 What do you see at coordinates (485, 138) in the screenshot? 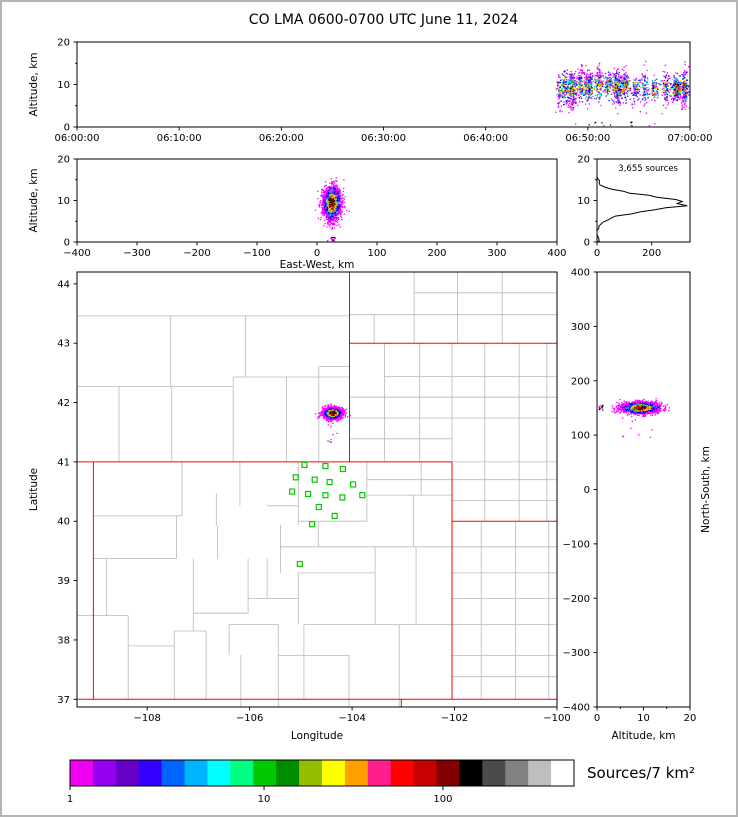
I see `tick-label: 06:40:00` at bounding box center [485, 138].